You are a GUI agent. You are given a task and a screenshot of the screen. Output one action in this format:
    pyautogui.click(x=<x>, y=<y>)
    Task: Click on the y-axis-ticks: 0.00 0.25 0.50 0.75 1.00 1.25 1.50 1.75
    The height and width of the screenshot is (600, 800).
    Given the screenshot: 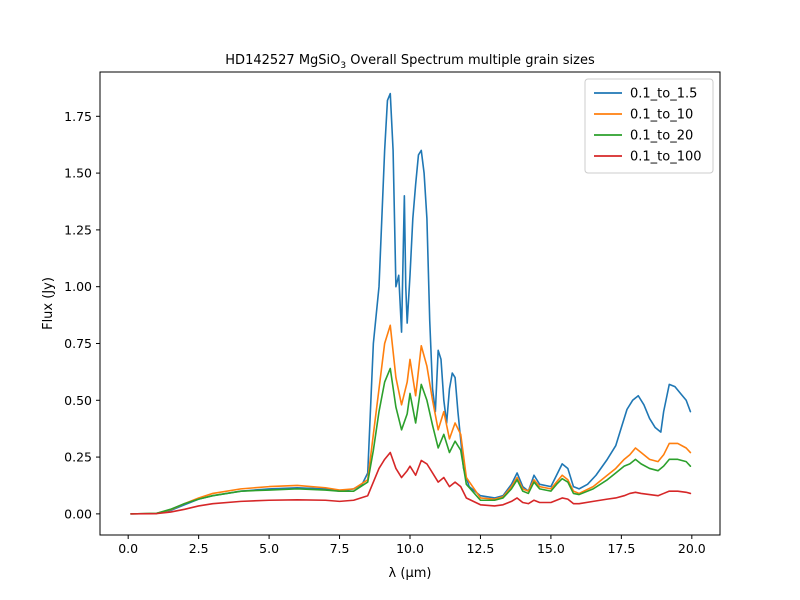 What is the action you would take?
    pyautogui.click(x=82, y=315)
    